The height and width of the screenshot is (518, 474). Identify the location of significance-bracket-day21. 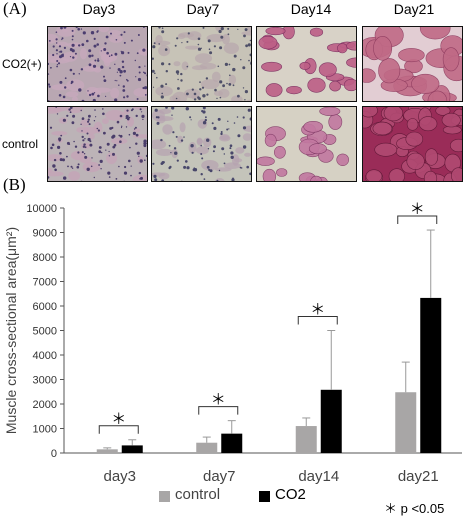
(417, 220).